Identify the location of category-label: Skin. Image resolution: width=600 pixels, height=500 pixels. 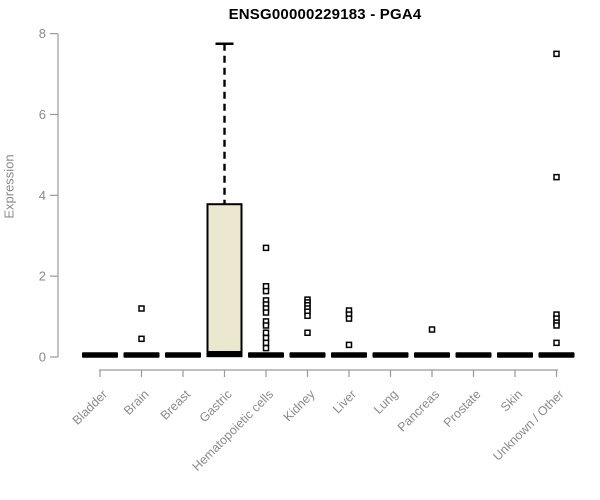
(511, 400).